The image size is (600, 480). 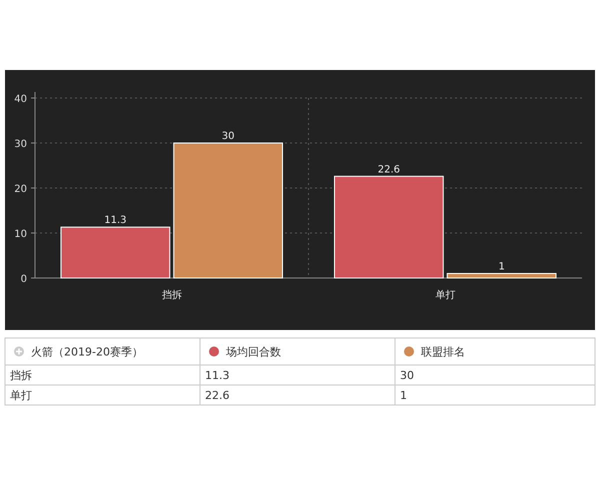 I want to click on legend-label: 联盟排名, so click(x=443, y=352).